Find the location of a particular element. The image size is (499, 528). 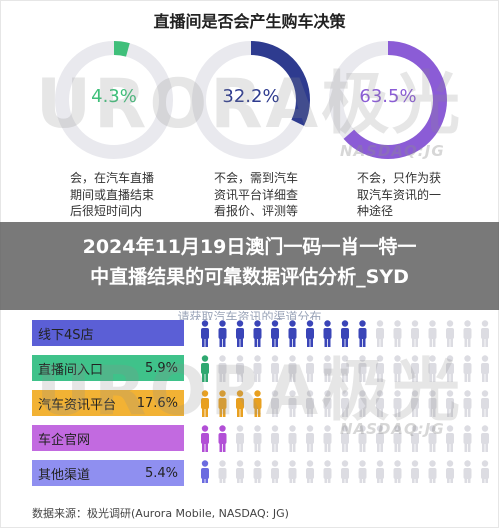

donut-value-2: 32.2% is located at coordinates (251, 96).